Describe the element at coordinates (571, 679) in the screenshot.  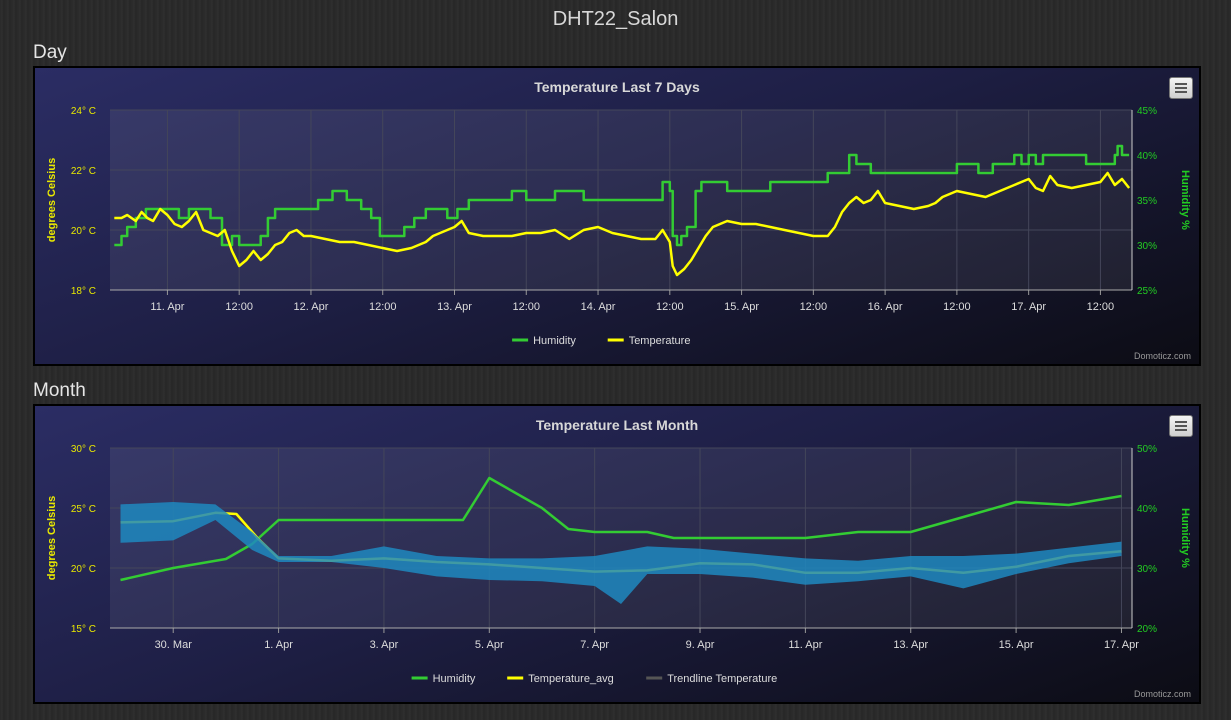
I see `legend-label: Temperature_avg` at that location.